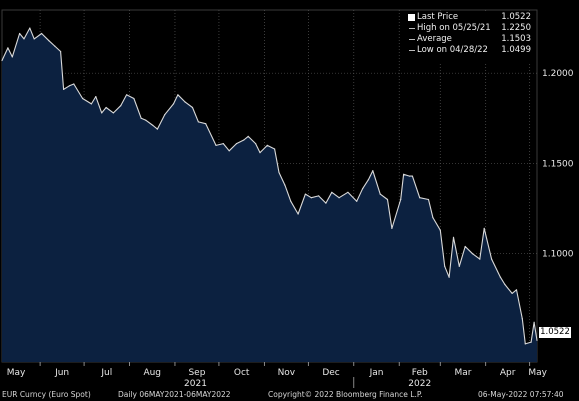 This screenshot has width=579, height=401. I want to click on last-price-badge: 1.0522, so click(555, 332).